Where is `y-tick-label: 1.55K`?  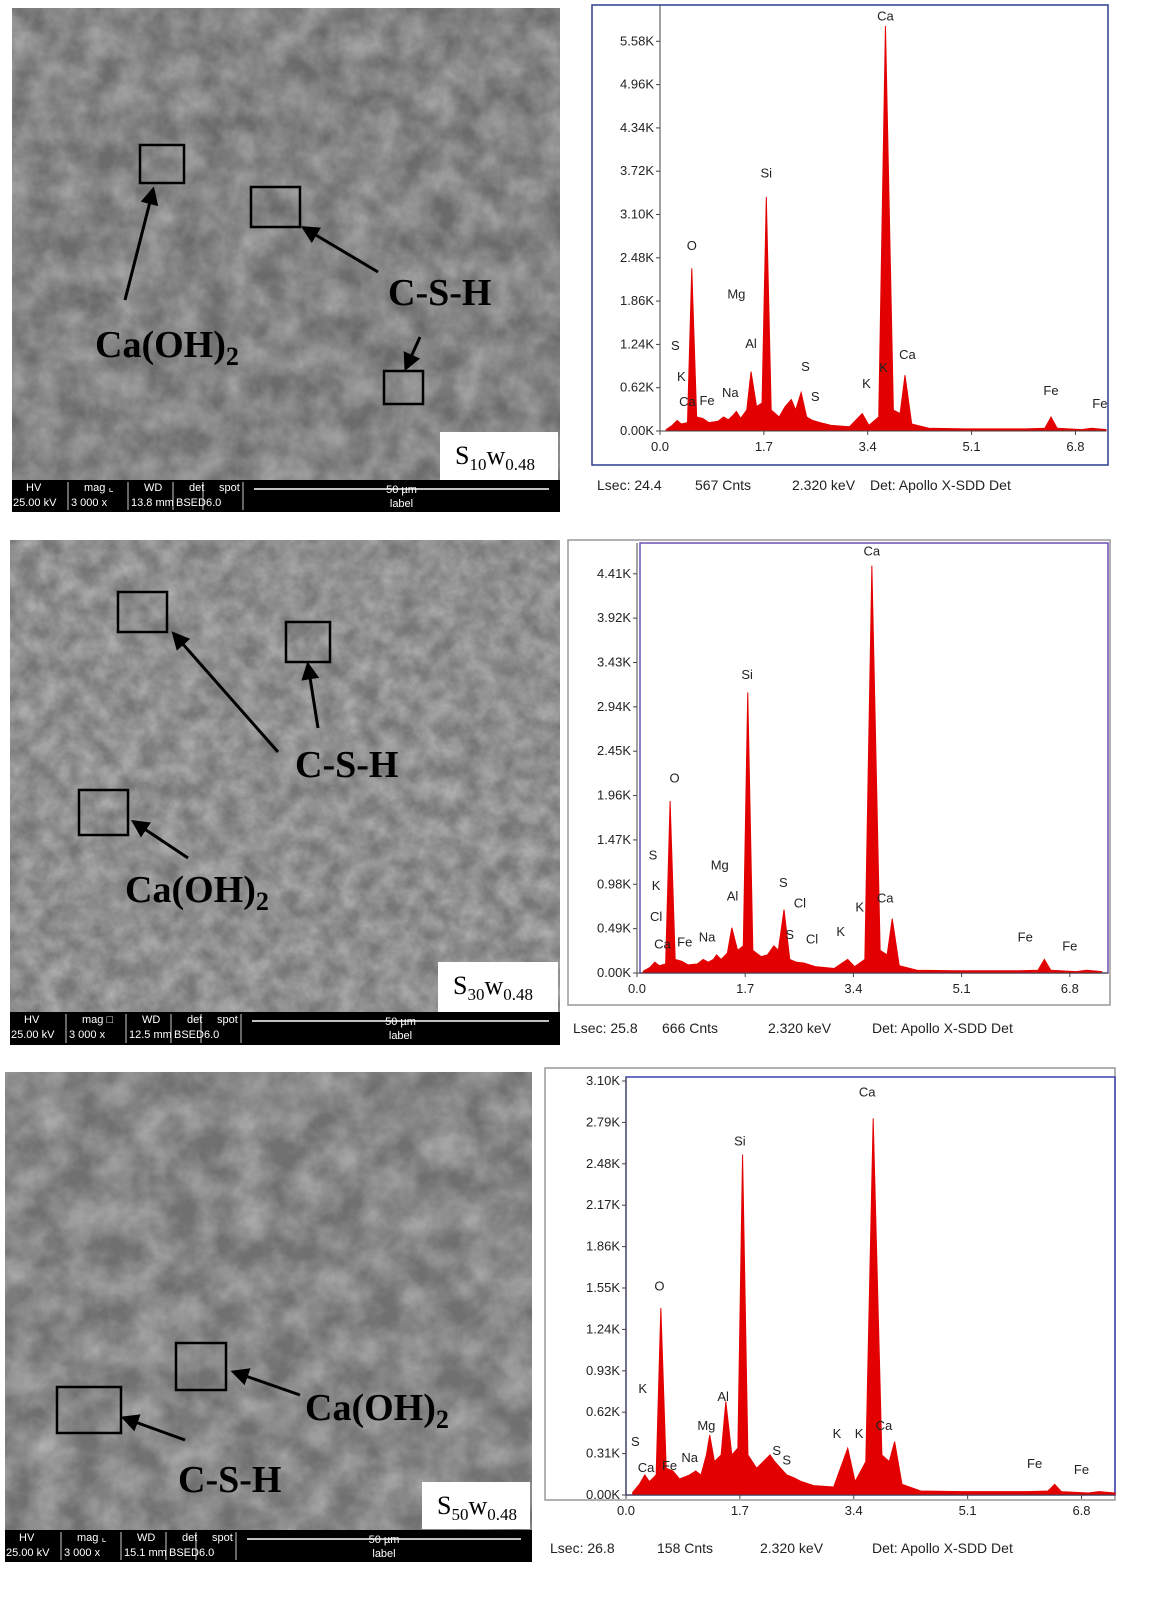
y-tick-label: 1.55K is located at coordinates (603, 1287).